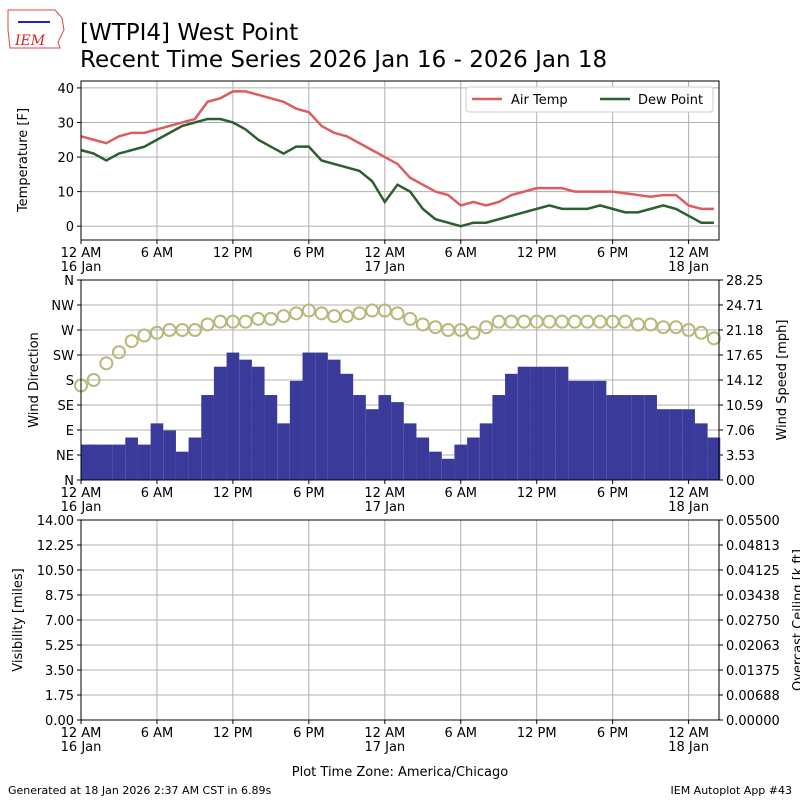 This screenshot has height=800, width=800. Describe the element at coordinates (670, 100) in the screenshot. I see `legend-dew-point: Dew Point` at that location.